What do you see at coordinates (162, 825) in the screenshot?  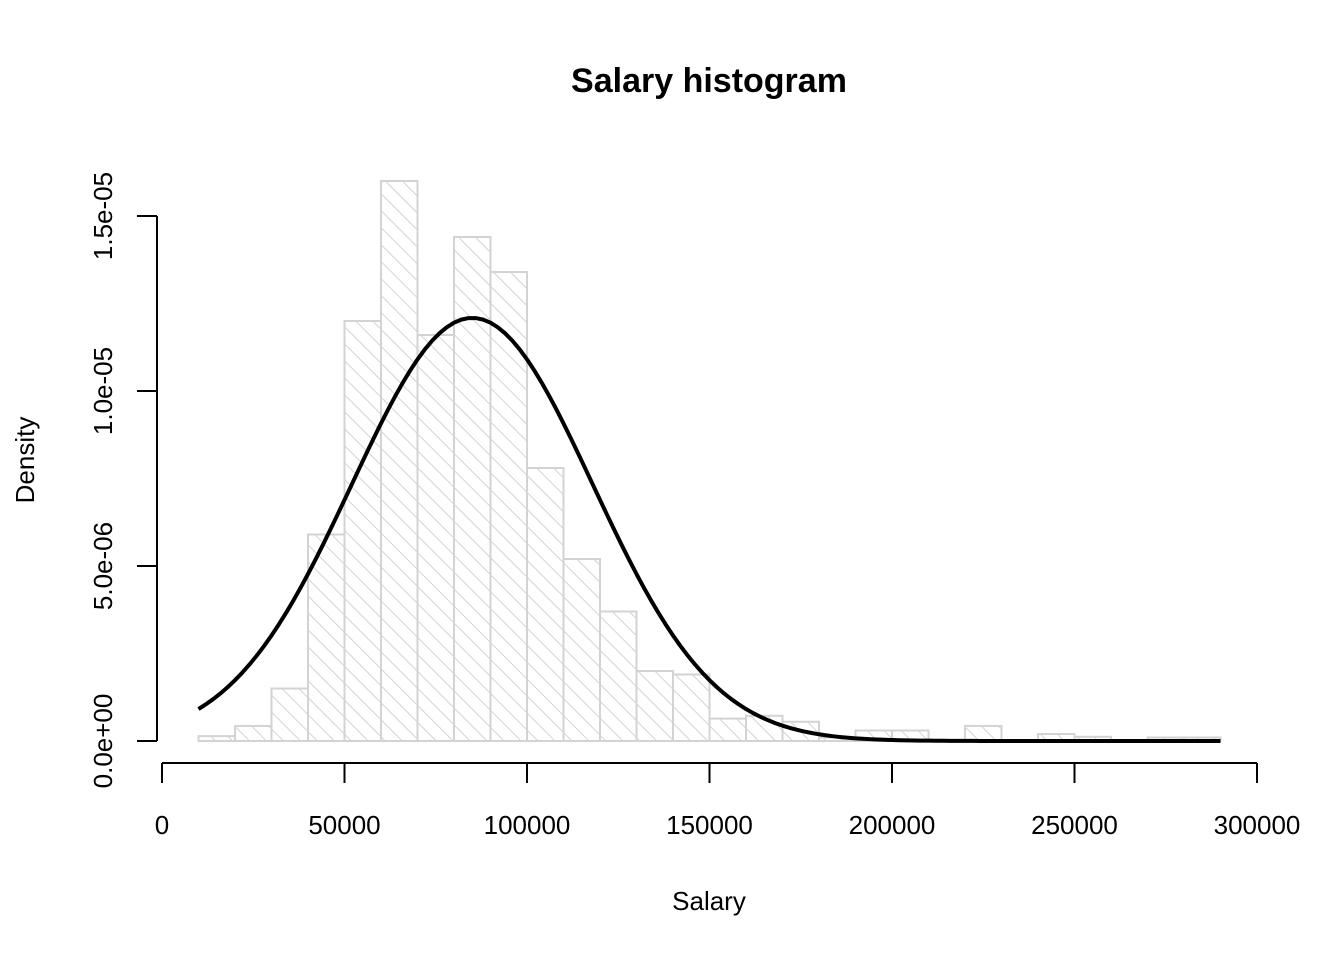 I see `x-tick-label-1: 0` at bounding box center [162, 825].